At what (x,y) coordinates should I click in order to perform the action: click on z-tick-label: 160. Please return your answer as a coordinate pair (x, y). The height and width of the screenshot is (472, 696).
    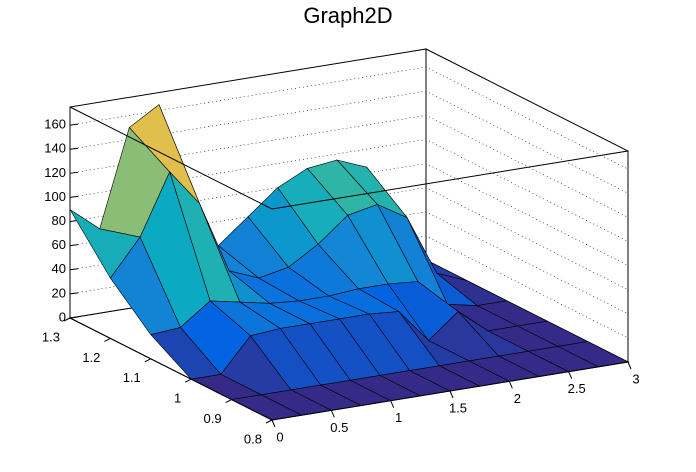
    Looking at the image, I should click on (55, 124).